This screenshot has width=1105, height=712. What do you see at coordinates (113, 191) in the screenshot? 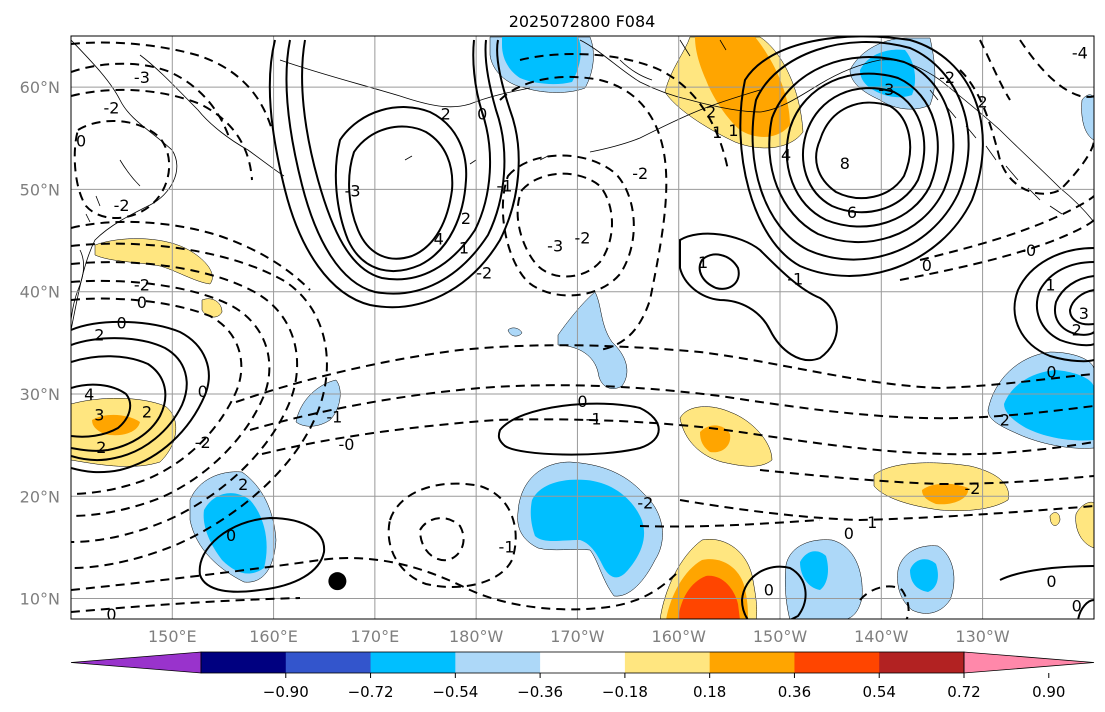
I see `coastline-kurils` at bounding box center [113, 191].